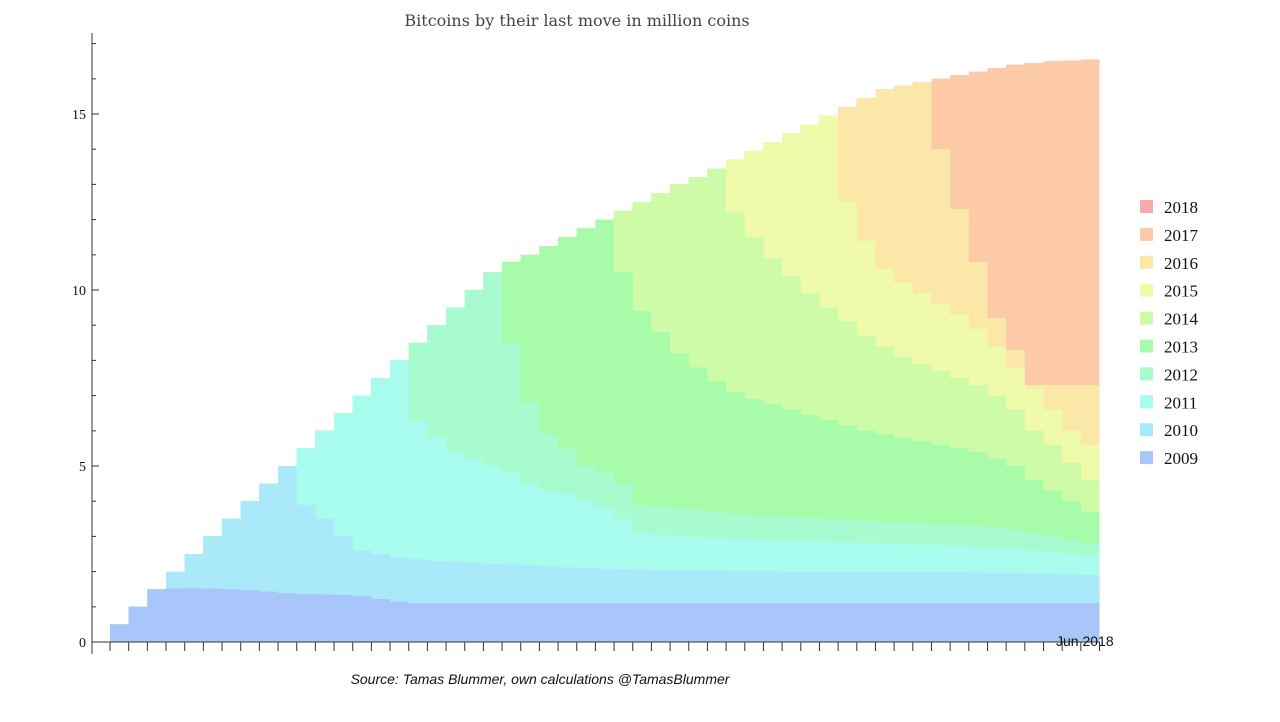  What do you see at coordinates (82, 643) in the screenshot?
I see `y-tick-label: 0` at bounding box center [82, 643].